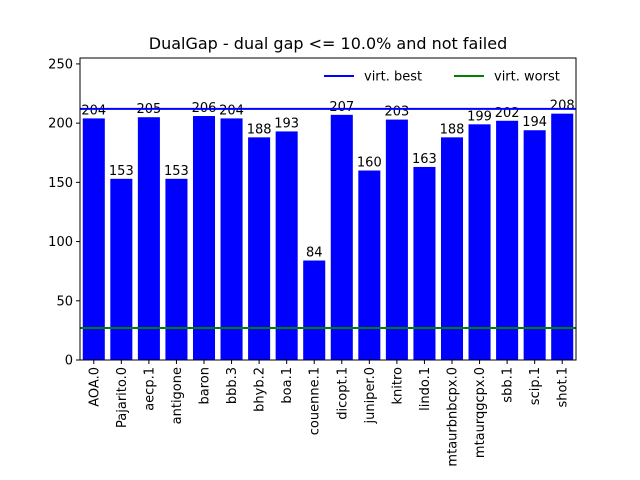 The image size is (640, 480). I want to click on x-tick-label: dicopt.1, so click(342, 393).